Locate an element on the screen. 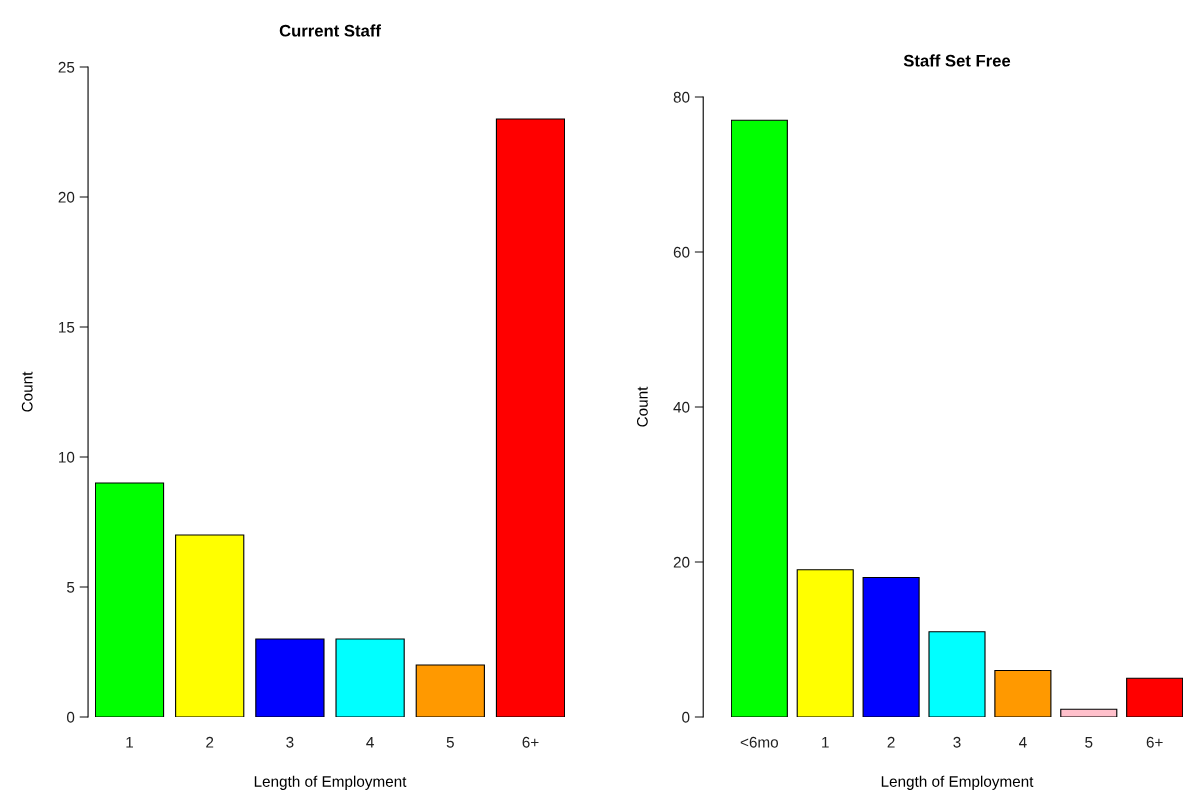 The image size is (1186, 804). chart-title: Staff Set Free is located at coordinates (957, 60).